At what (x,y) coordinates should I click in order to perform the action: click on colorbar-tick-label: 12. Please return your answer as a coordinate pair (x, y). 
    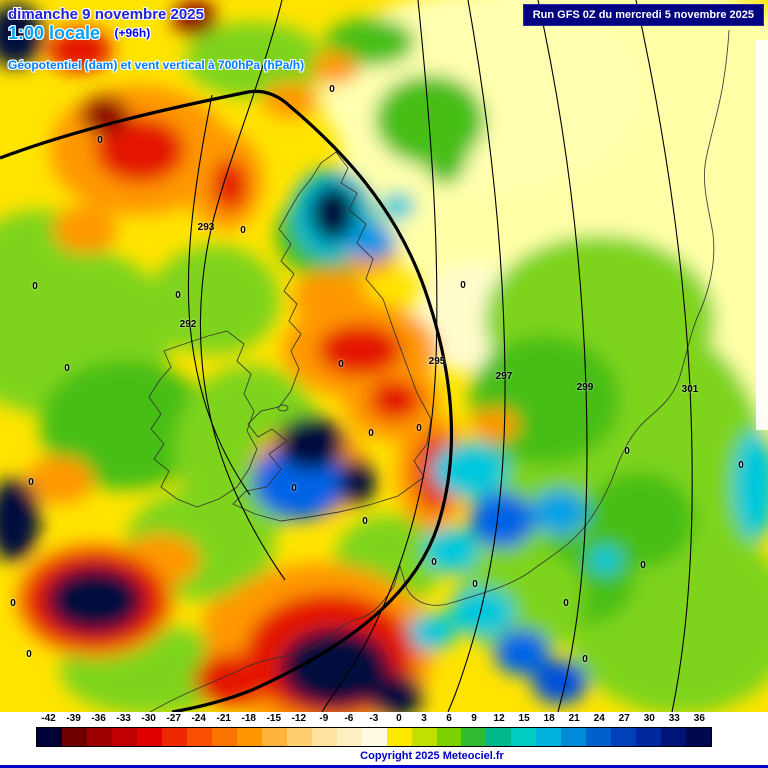
    Looking at the image, I should click on (499, 718).